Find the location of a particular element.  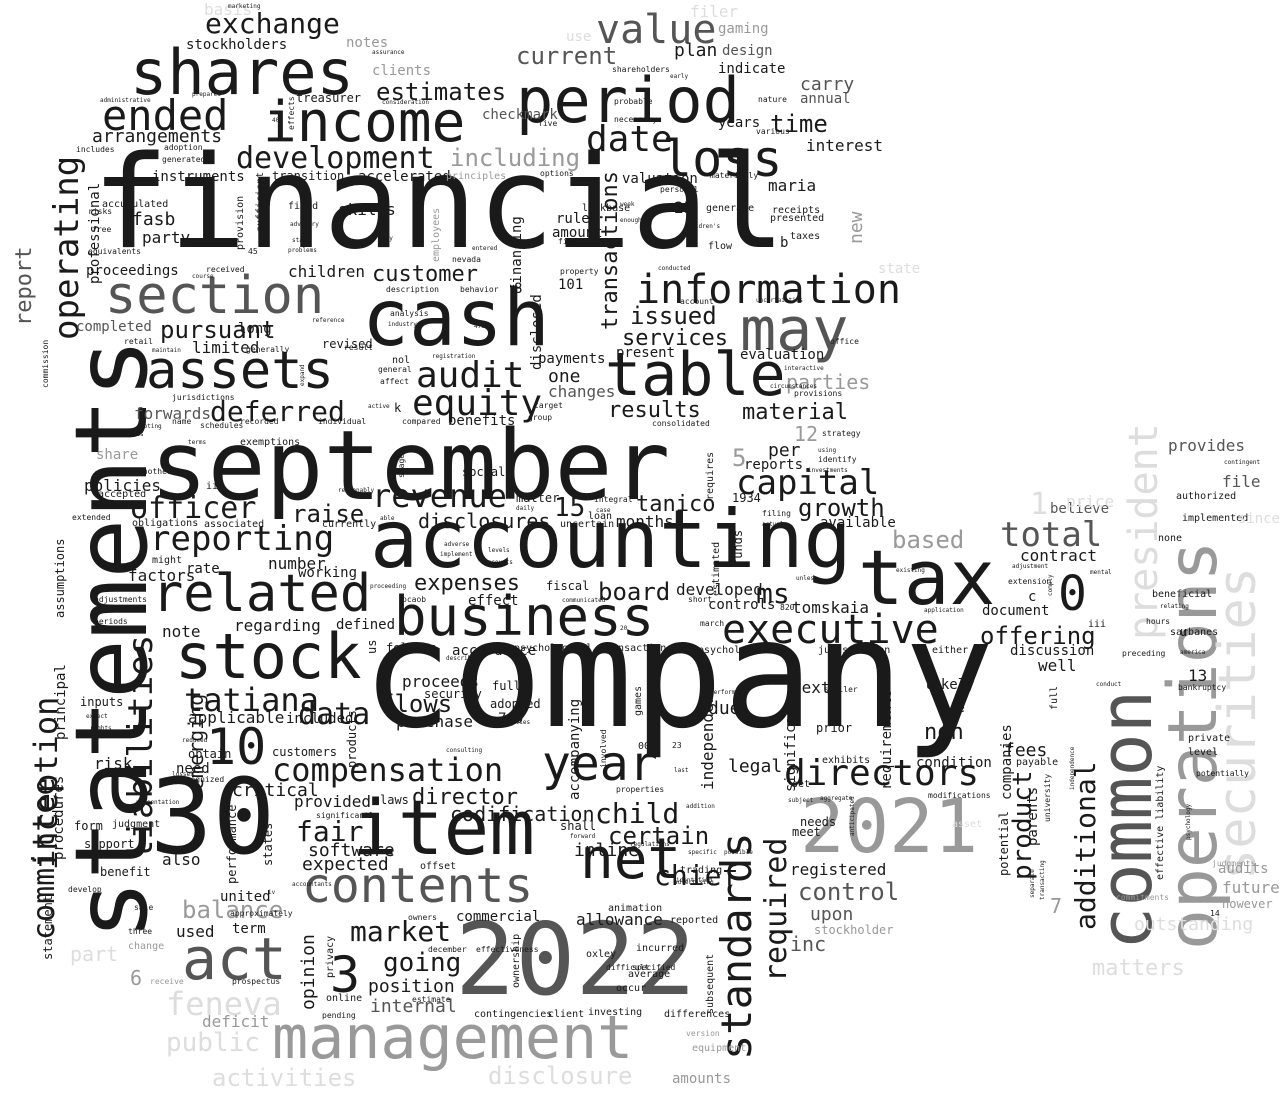

word-stock: stock is located at coordinates (268, 656).